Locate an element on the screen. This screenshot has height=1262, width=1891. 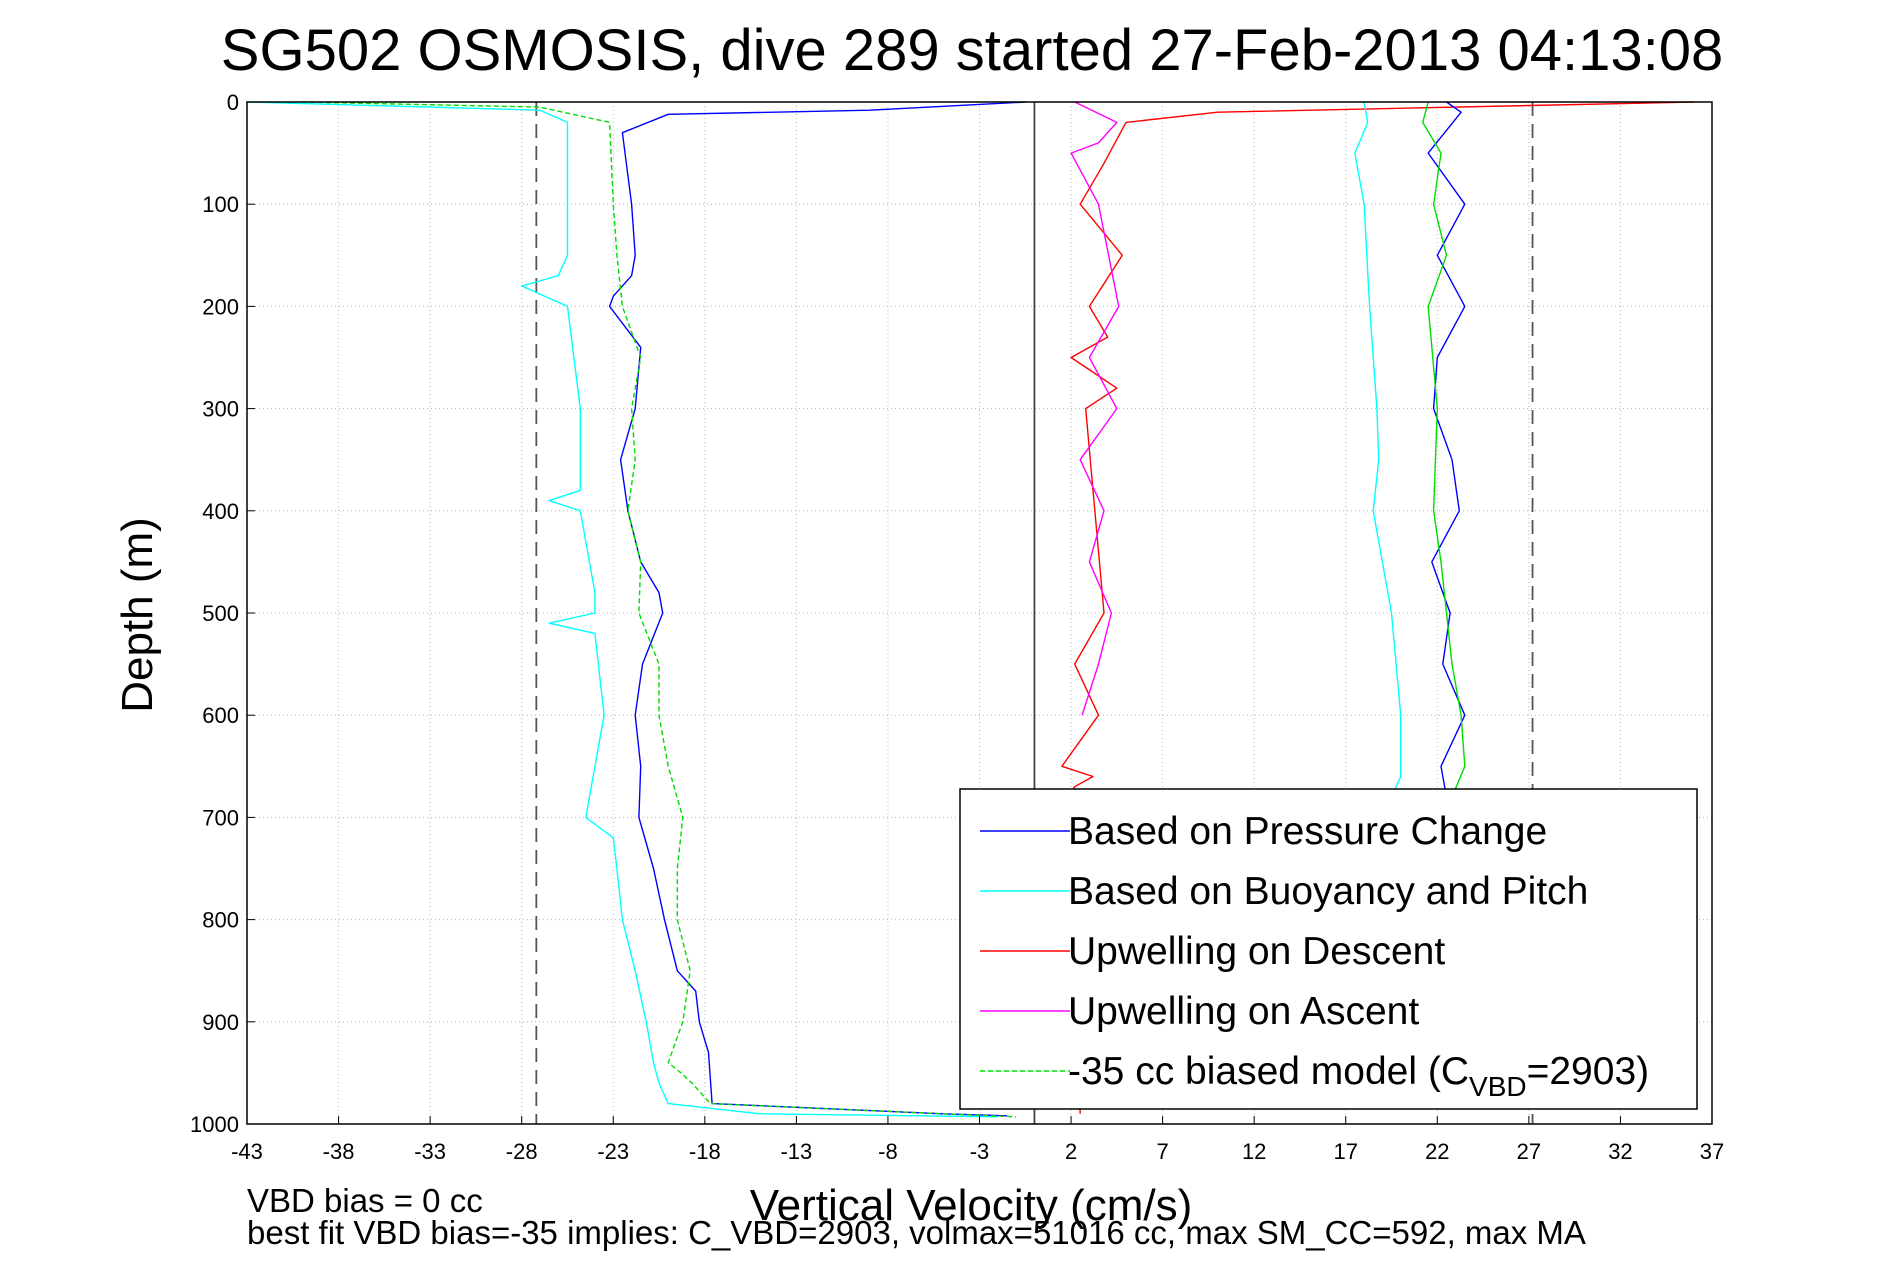
y-tick-label: 1000 is located at coordinates (214, 1124).